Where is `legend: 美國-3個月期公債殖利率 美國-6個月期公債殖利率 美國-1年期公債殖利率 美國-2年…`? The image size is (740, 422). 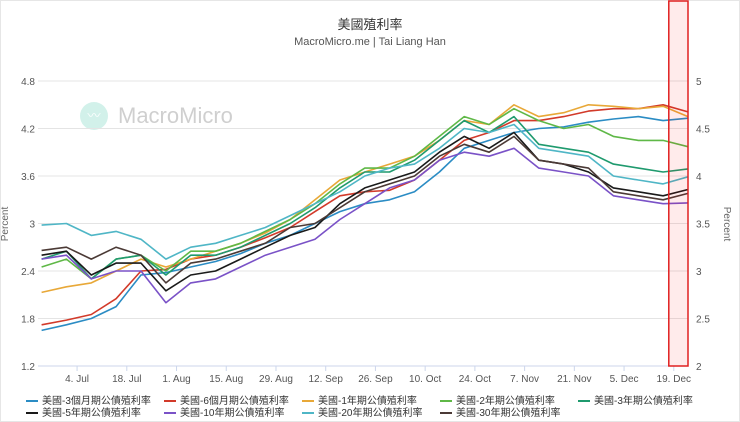
legend: 美國-3個月期公債殖利率 美國-6個月期公債殖利率 美國-1年期公債殖利率 美國-2年… is located at coordinates (376, 408).